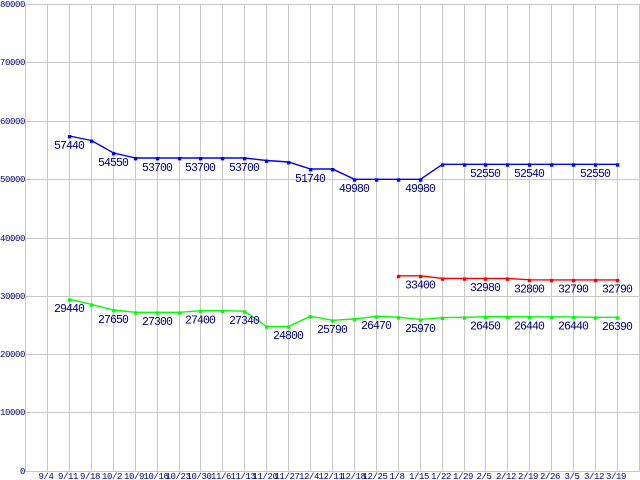 This screenshot has height=480, width=640. Describe the element at coordinates (310, 179) in the screenshot. I see `svg-text: 51740` at that location.